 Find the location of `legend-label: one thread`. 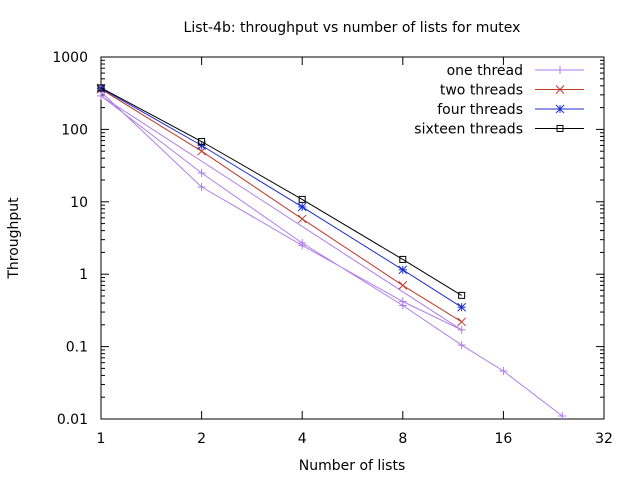

legend-label: one thread is located at coordinates (485, 71).